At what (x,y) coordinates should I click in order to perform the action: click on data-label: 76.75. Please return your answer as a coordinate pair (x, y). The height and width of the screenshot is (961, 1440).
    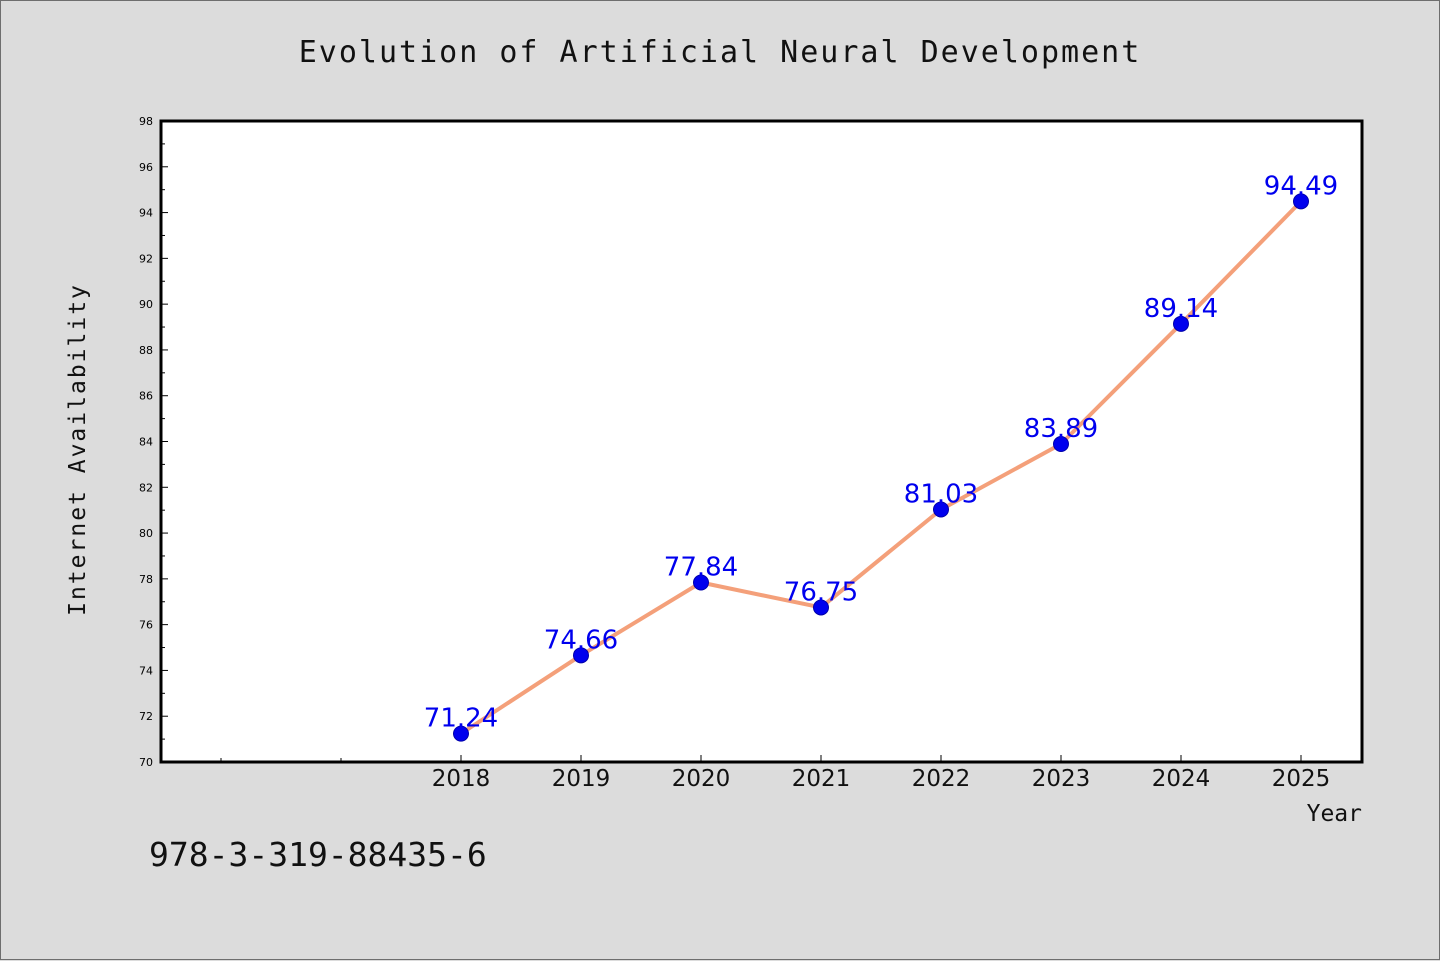
    Looking at the image, I should click on (821, 592).